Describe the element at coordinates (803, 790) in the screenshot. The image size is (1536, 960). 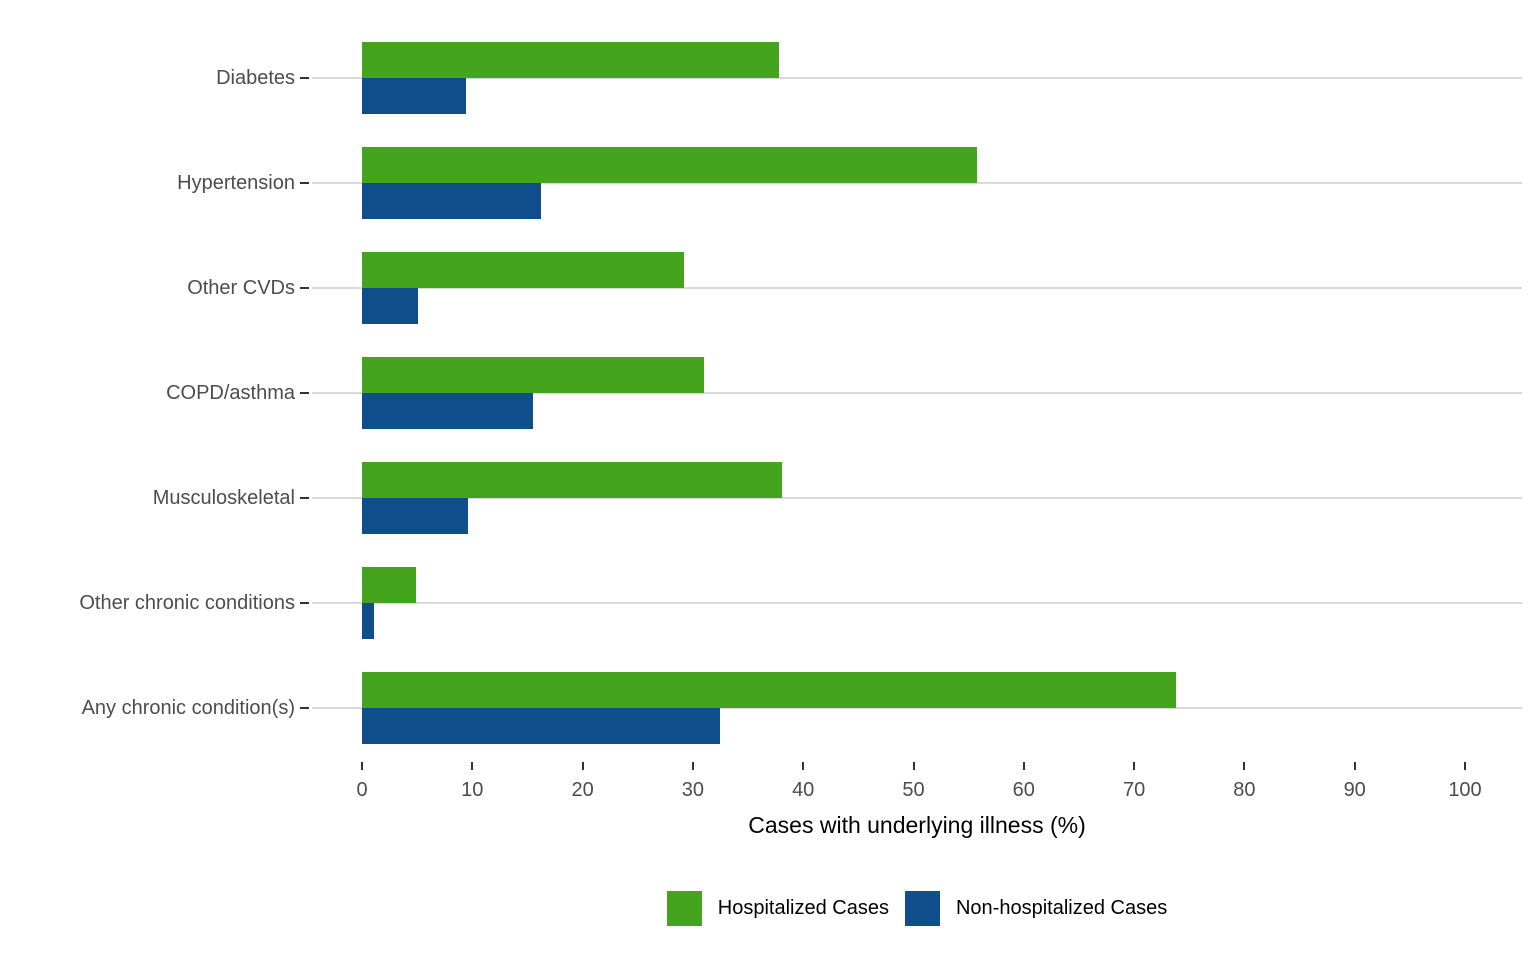
I see `x-tick-label: 40` at that location.